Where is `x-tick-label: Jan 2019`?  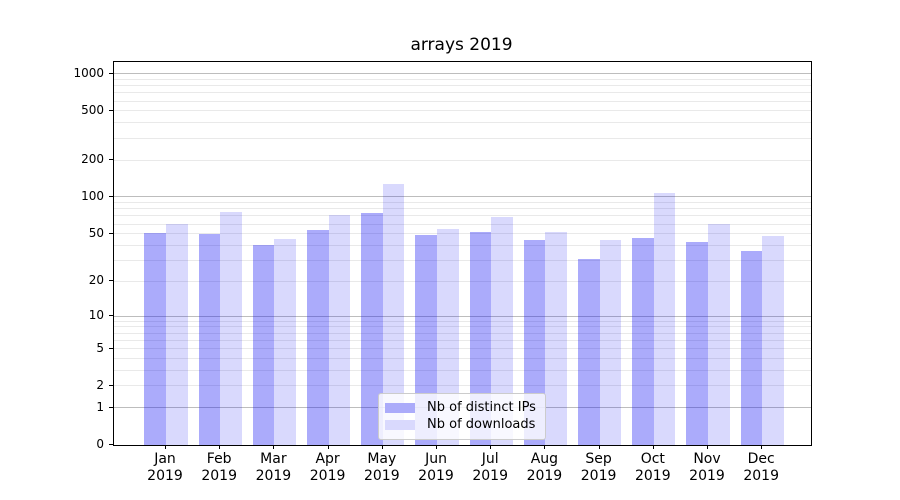
x-tick-label: Jan 2019 is located at coordinates (165, 468).